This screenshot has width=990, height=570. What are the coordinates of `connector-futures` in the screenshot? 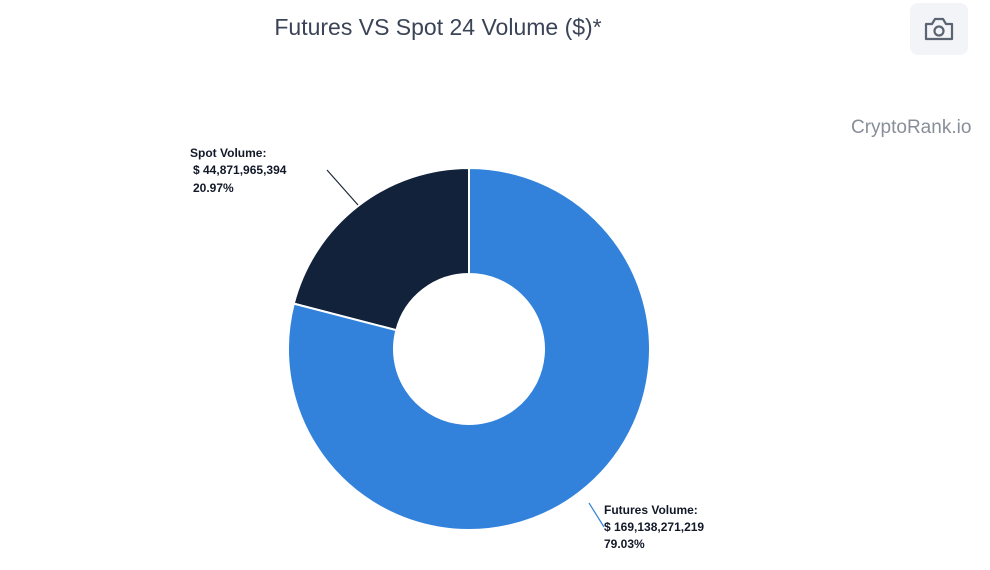 It's located at (596, 515).